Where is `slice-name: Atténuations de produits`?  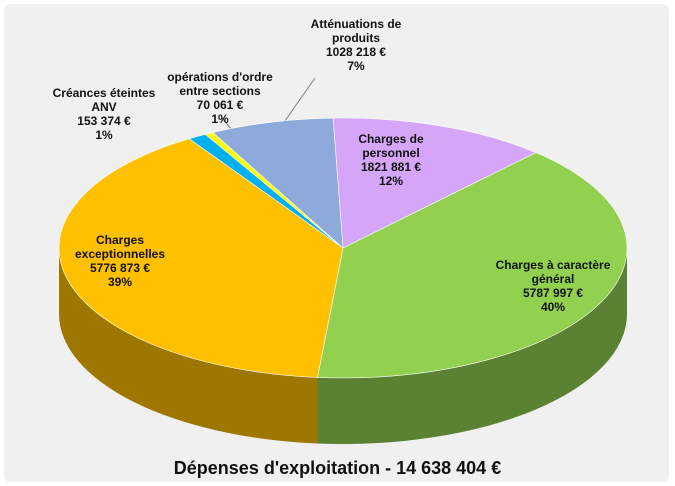 slice-name: Atténuations de produits is located at coordinates (356, 31).